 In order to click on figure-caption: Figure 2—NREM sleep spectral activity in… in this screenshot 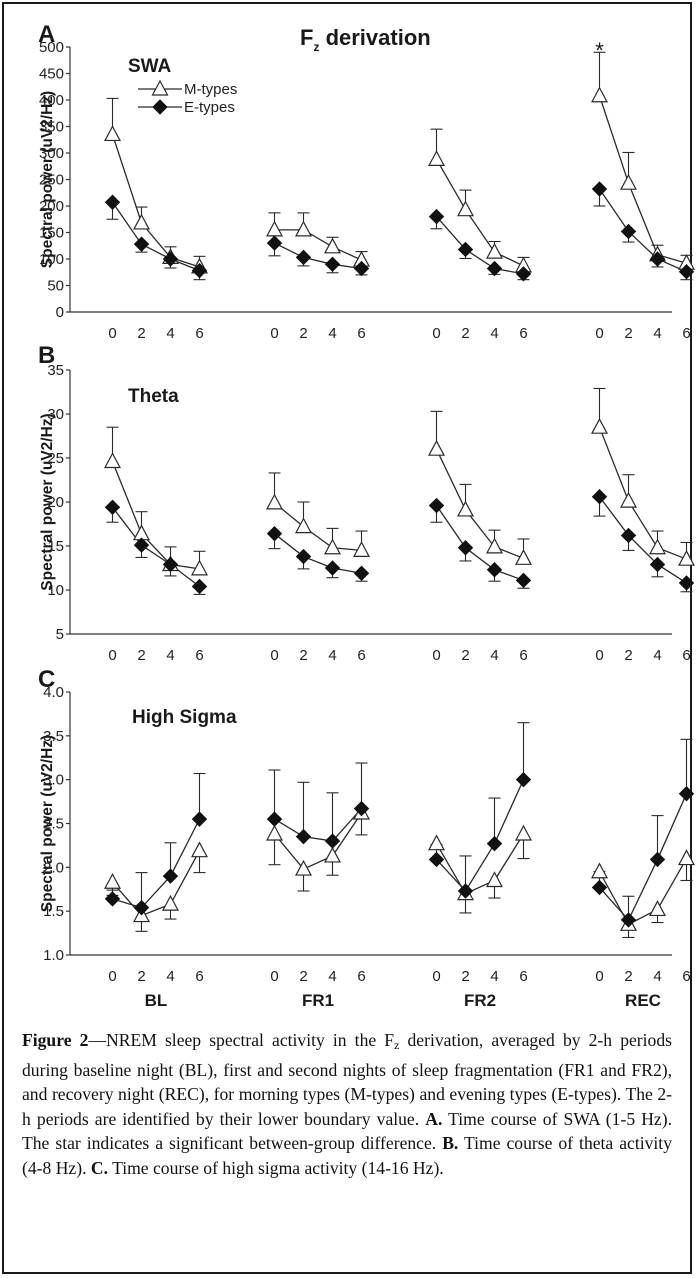, I will do `click(347, 1104)`.